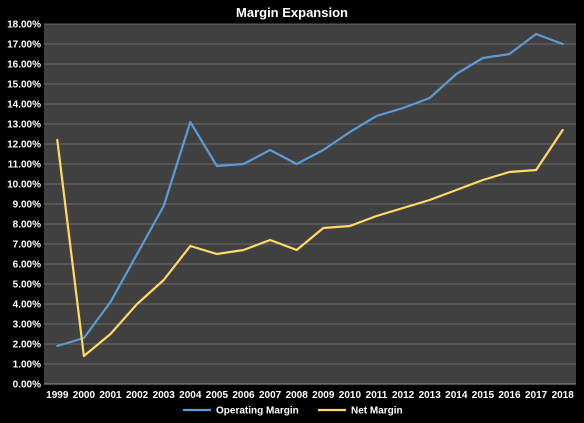  Describe the element at coordinates (27, 205) in the screenshot. I see `y-tick-label: 9.00%` at that location.